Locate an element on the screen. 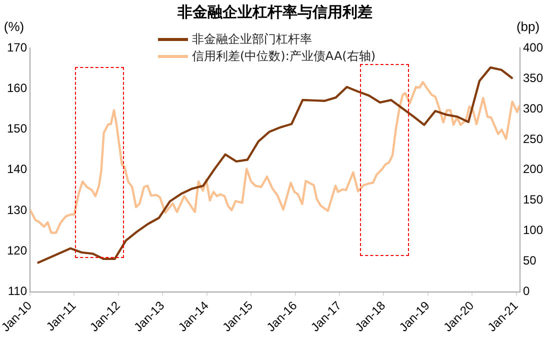 The height and width of the screenshot is (338, 550). y2-tick-label: 0 is located at coordinates (526, 291).